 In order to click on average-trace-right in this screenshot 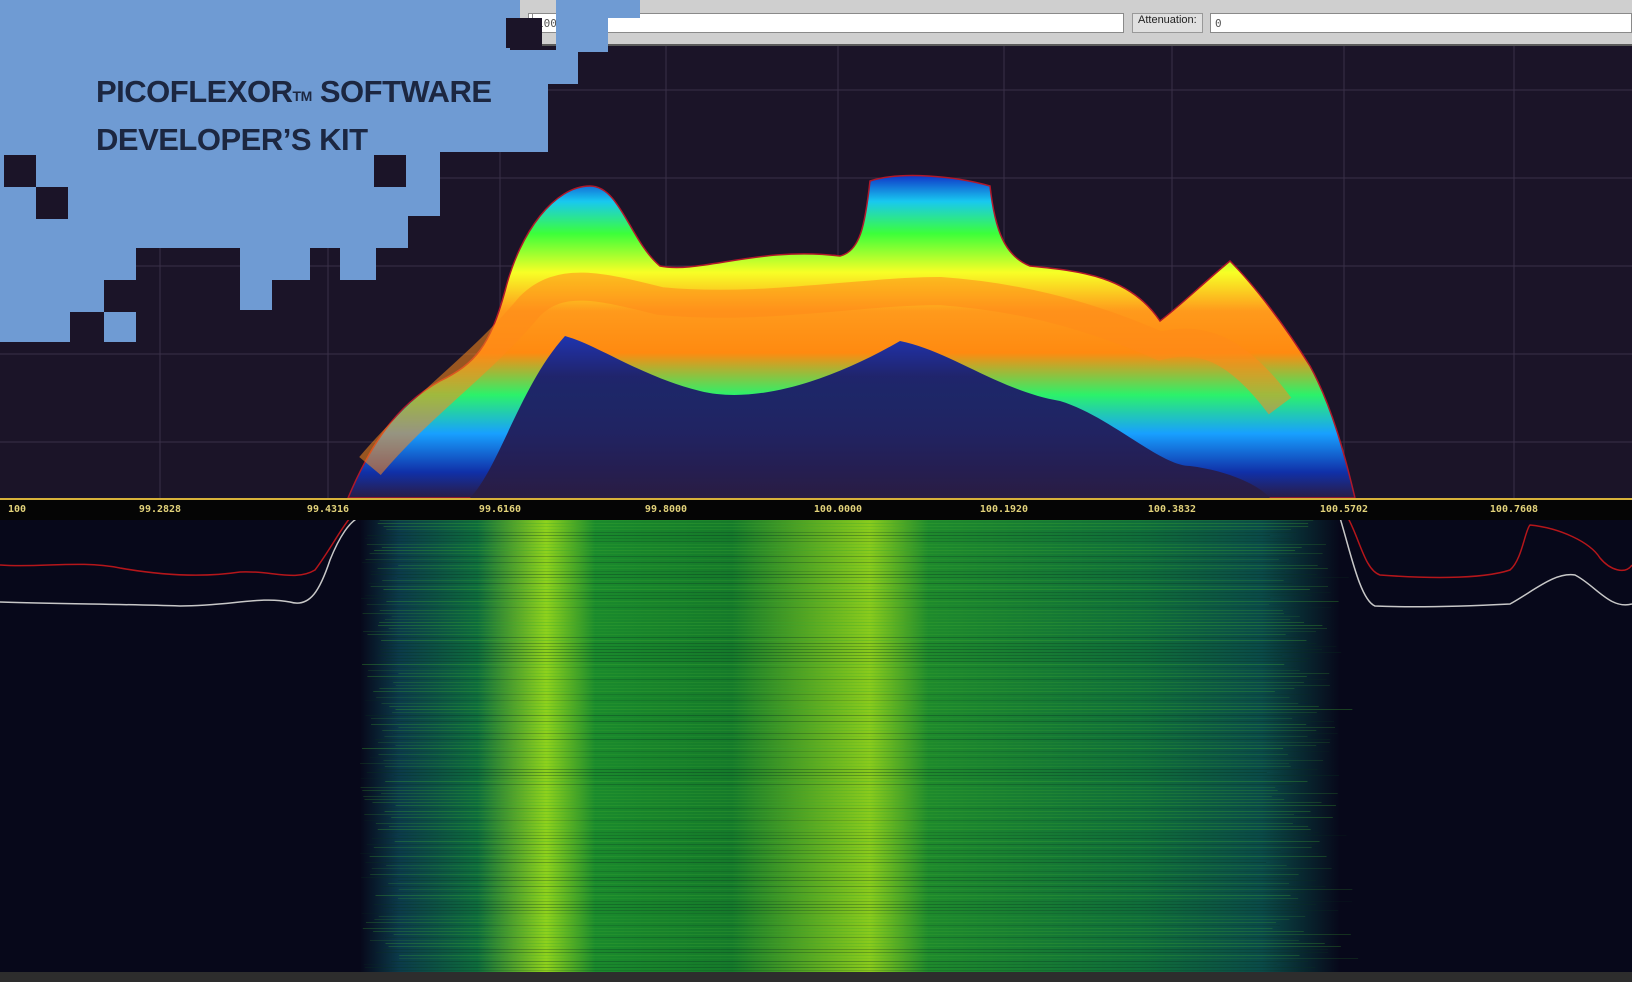, I will do `click(1485, 564)`.